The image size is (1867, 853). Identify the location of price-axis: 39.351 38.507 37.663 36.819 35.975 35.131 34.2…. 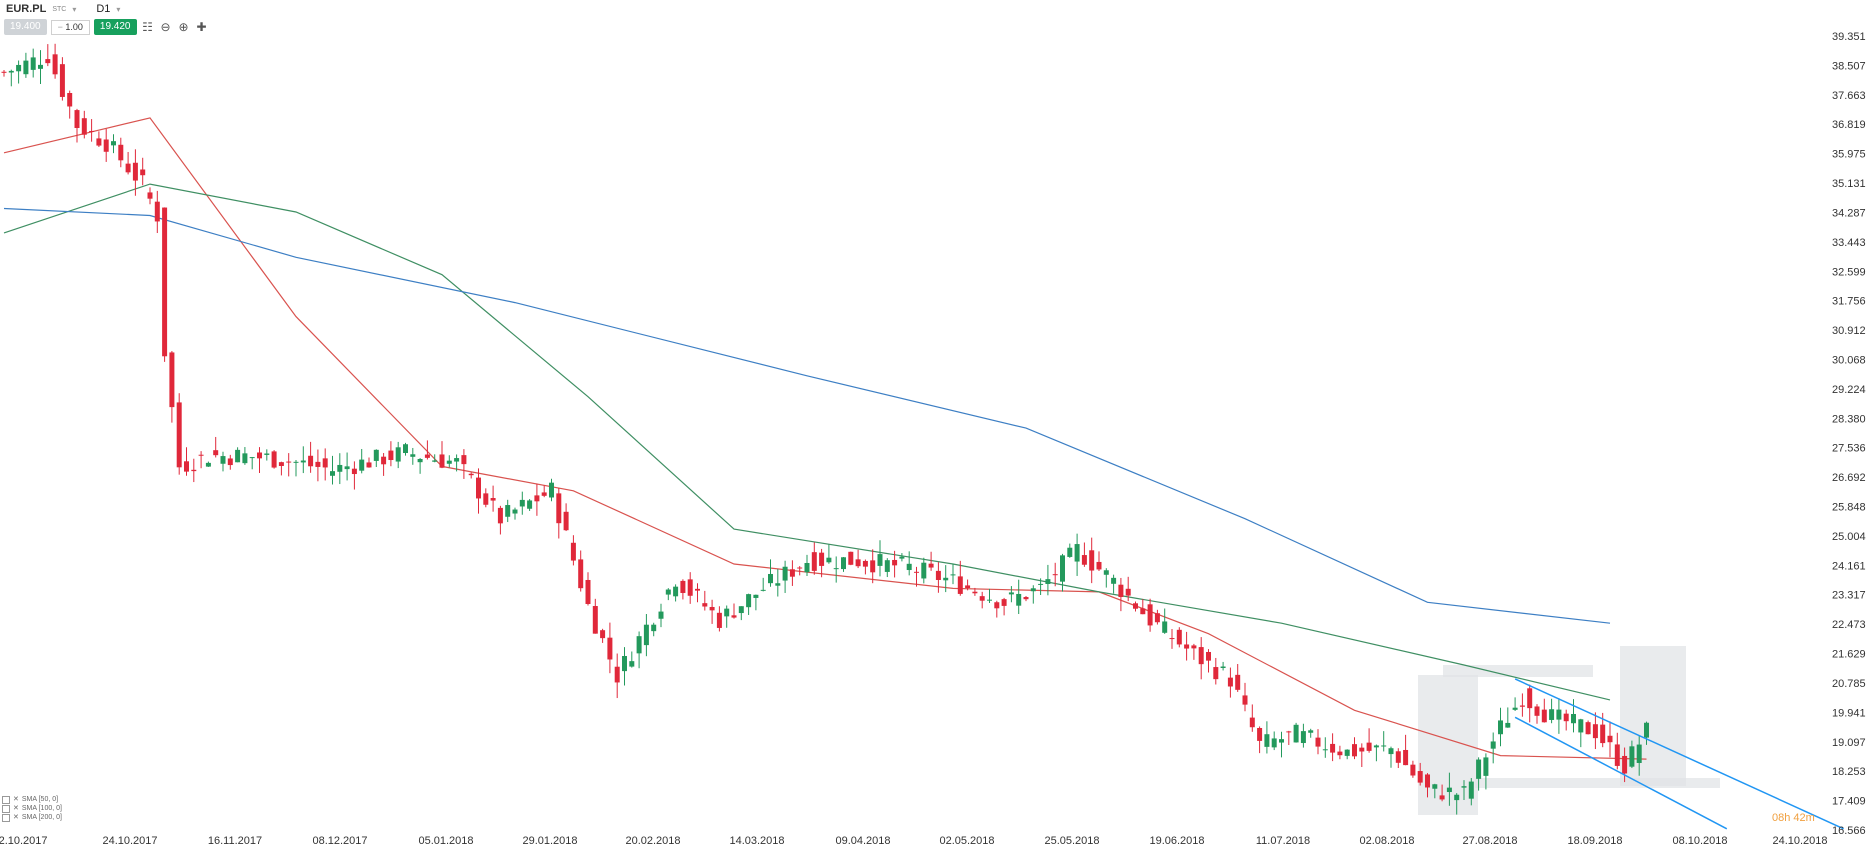
(1819, 434).